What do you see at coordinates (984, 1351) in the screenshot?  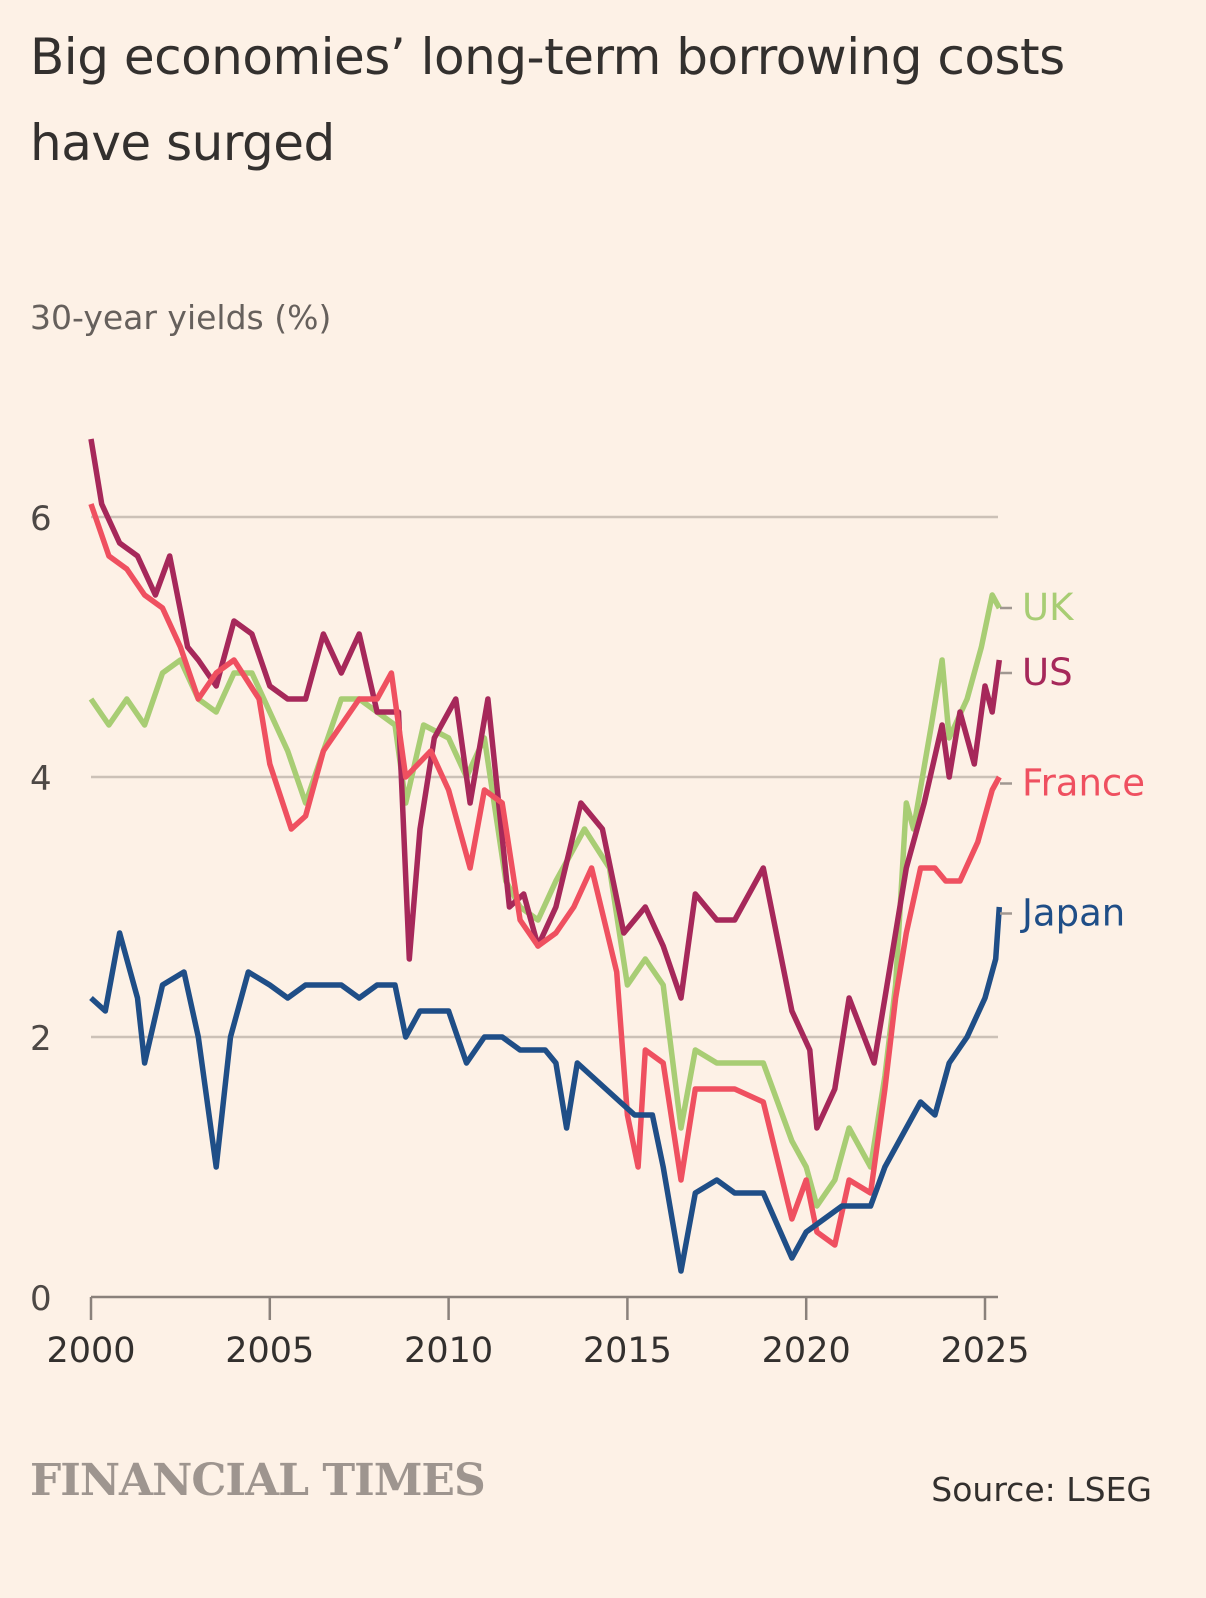 I see `x-tick-label: 2025` at bounding box center [984, 1351].